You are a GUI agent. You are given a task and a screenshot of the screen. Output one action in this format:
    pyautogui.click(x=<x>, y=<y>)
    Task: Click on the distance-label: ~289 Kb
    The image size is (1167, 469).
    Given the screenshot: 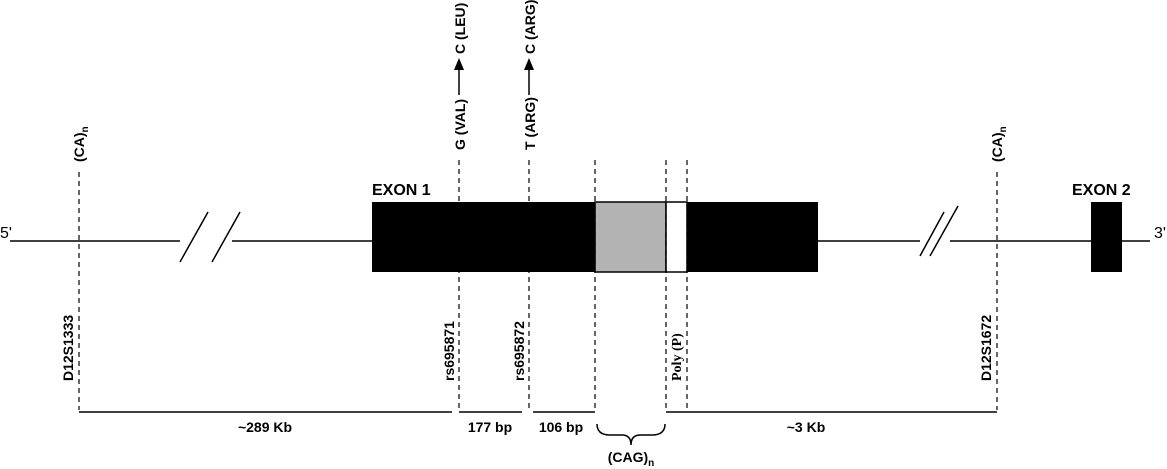 What is the action you would take?
    pyautogui.click(x=265, y=427)
    